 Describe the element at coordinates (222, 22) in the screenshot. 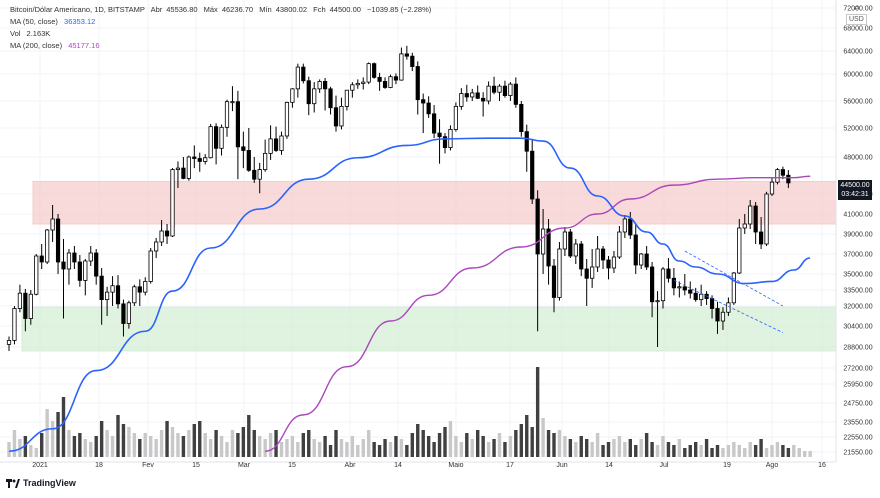

I see `legend-ma50-row: MA (50, close) 36353.12` at that location.